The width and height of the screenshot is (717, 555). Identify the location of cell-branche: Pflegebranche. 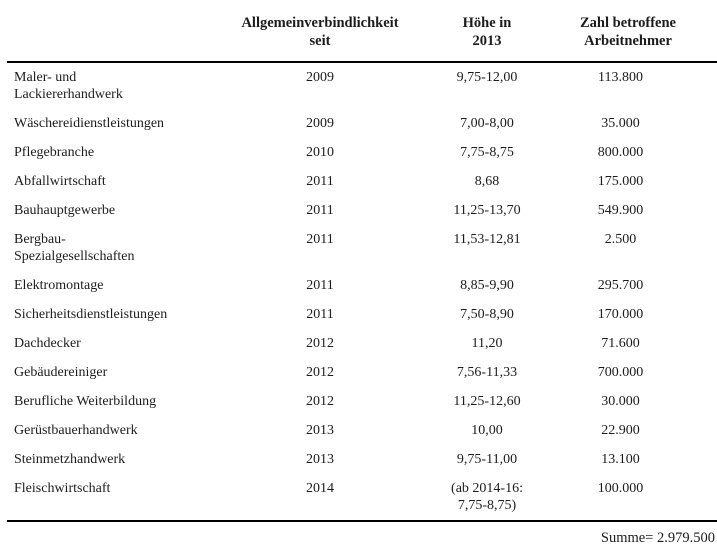
(54, 152).